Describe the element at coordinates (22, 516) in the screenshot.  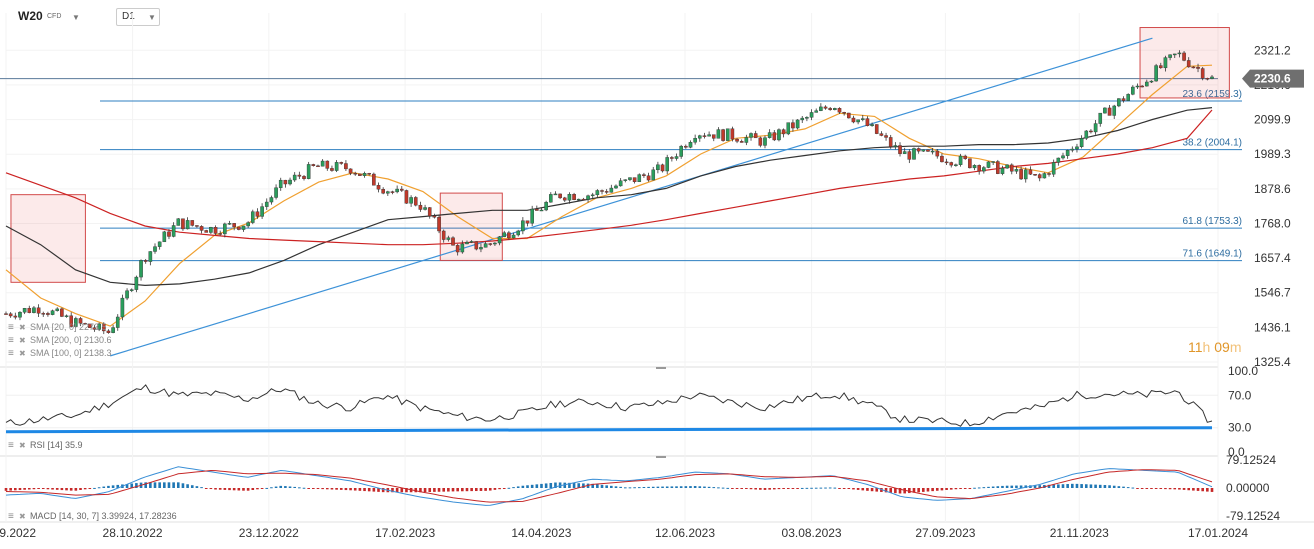
I see `close-icon: ✖` at that location.